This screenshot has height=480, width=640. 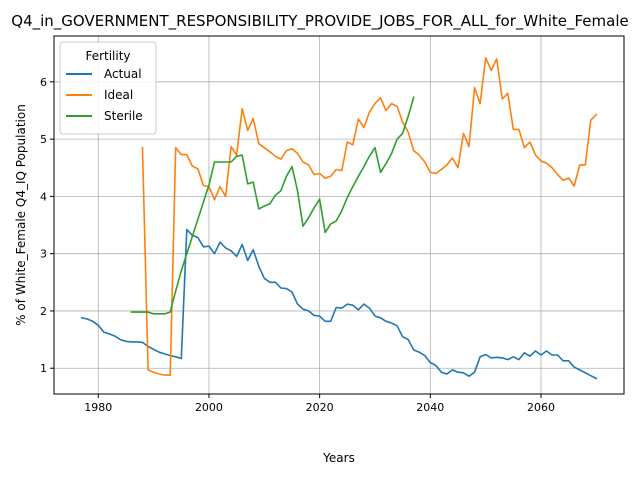 What do you see at coordinates (43, 196) in the screenshot?
I see `y-tick-label: 4` at bounding box center [43, 196].